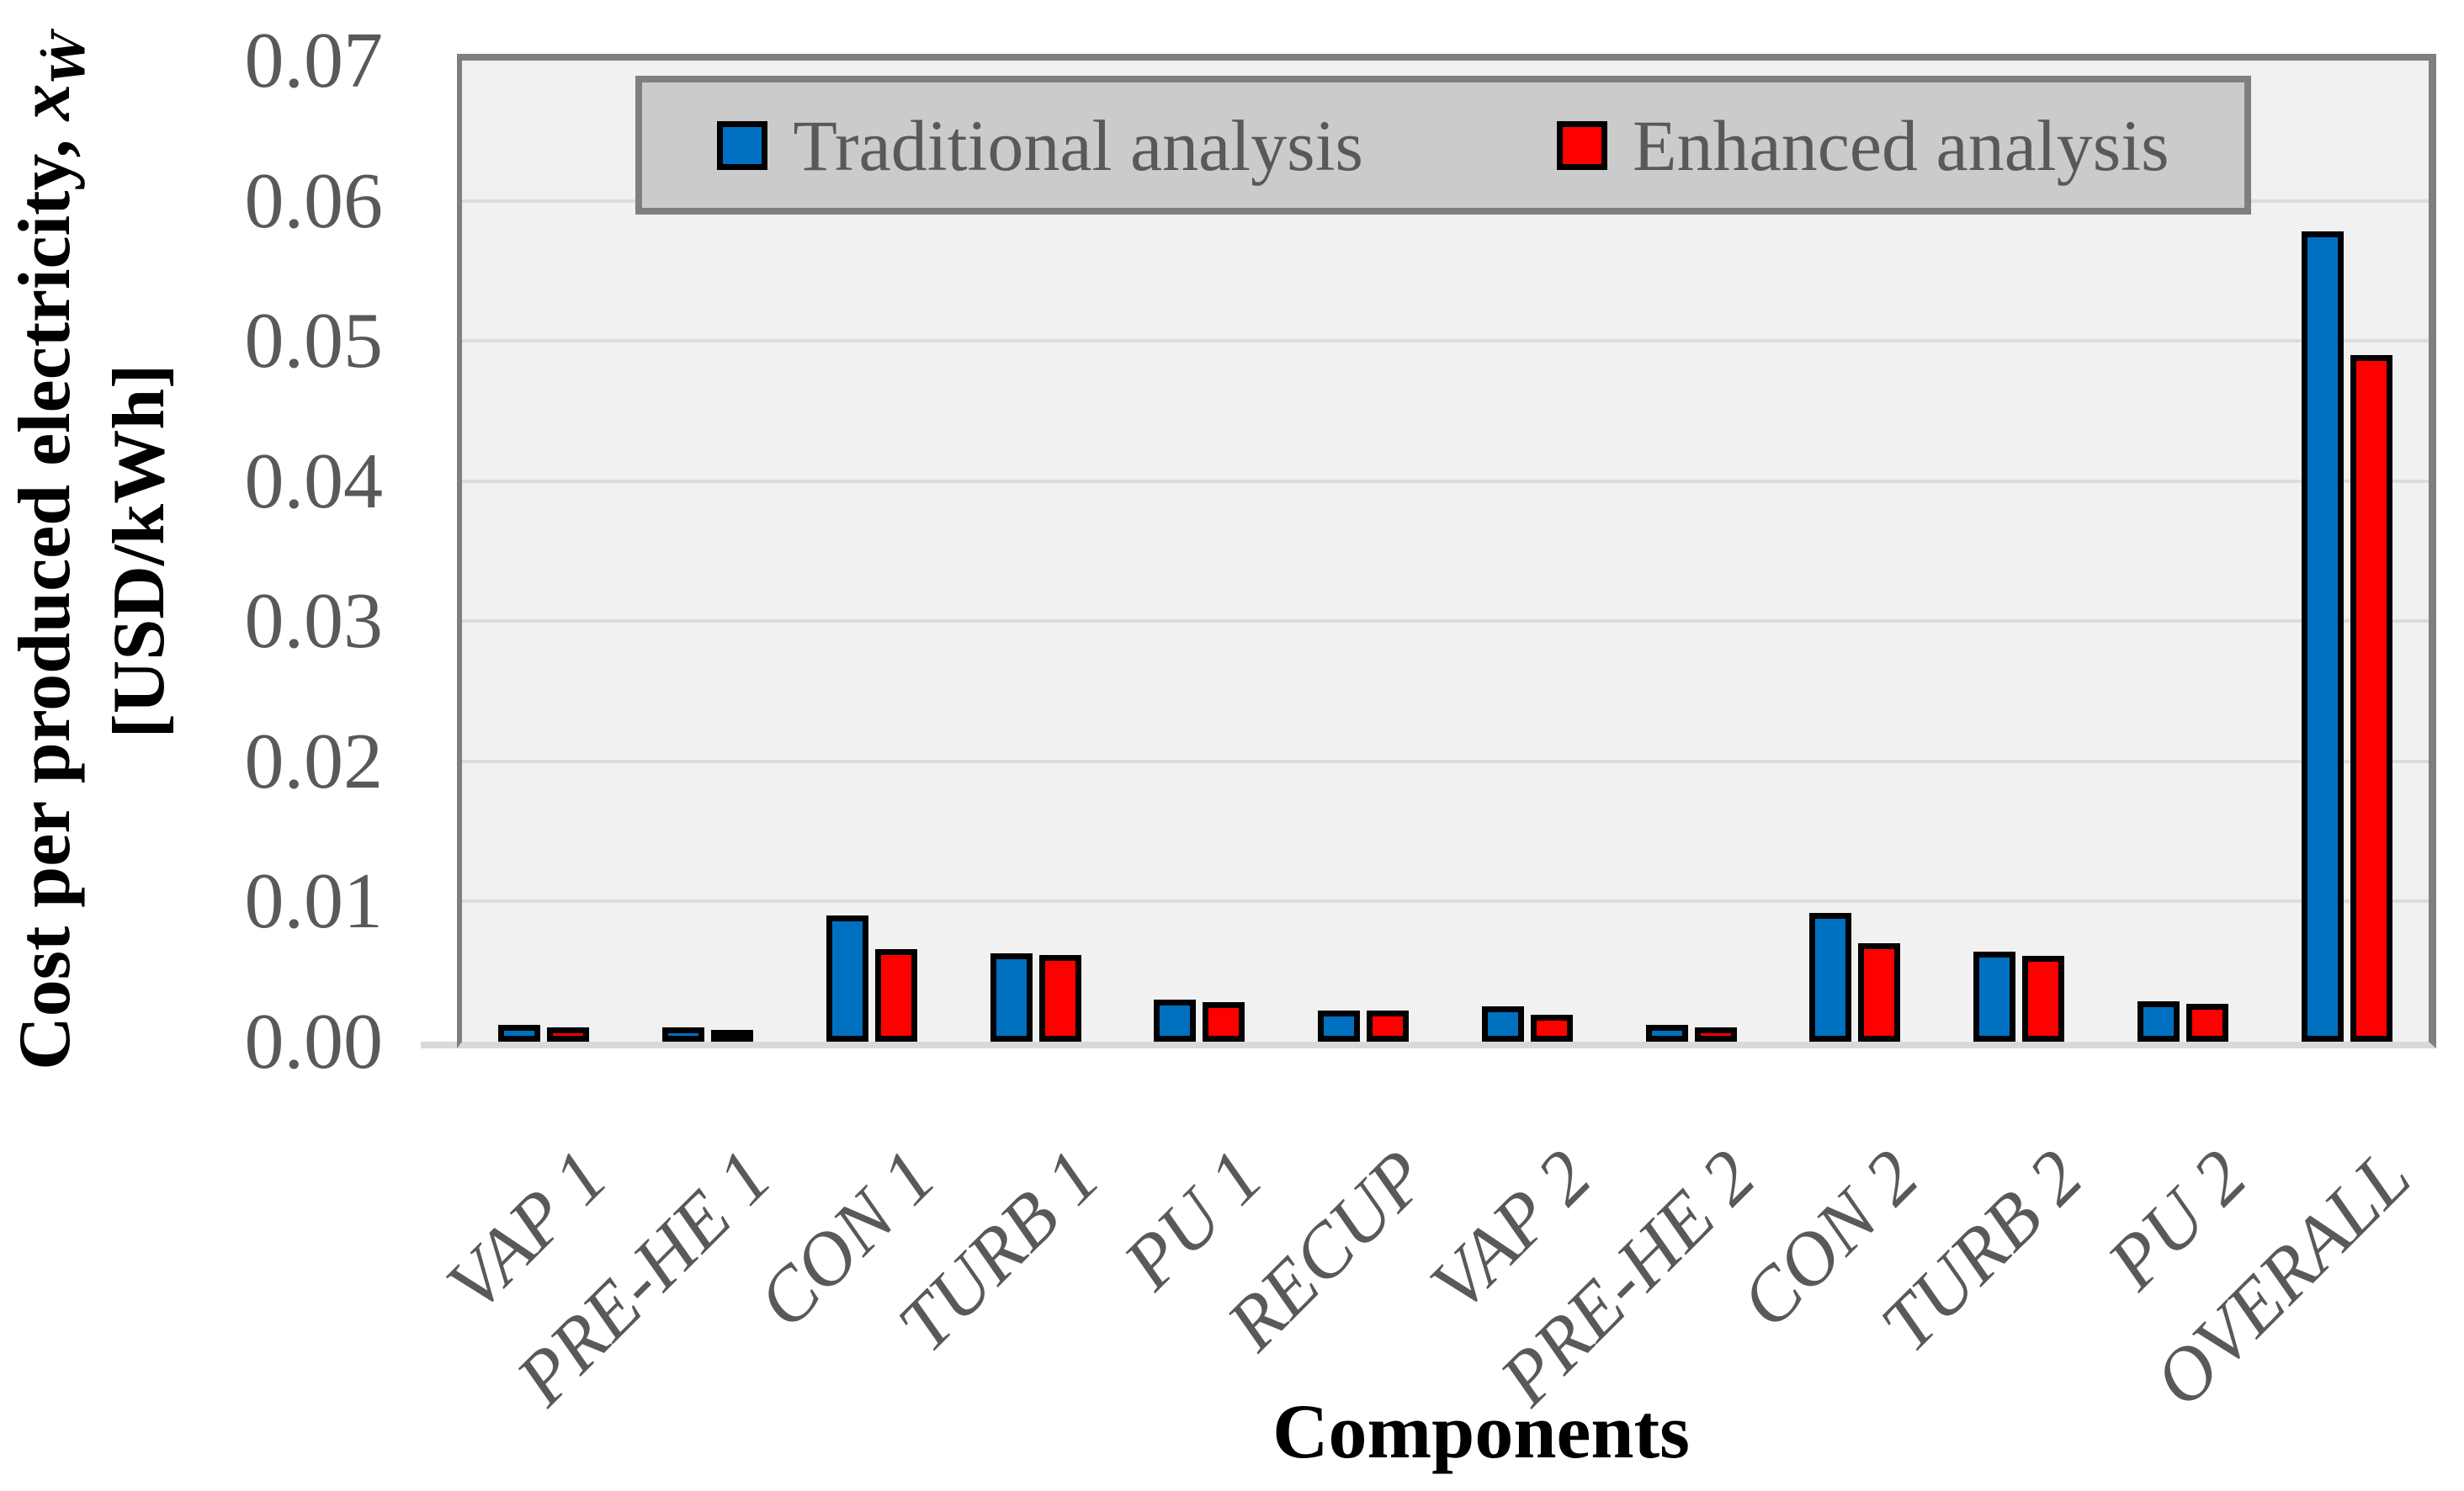 This screenshot has width=2464, height=1491. I want to click on bar-traditional-TURB 2, so click(1994, 997).